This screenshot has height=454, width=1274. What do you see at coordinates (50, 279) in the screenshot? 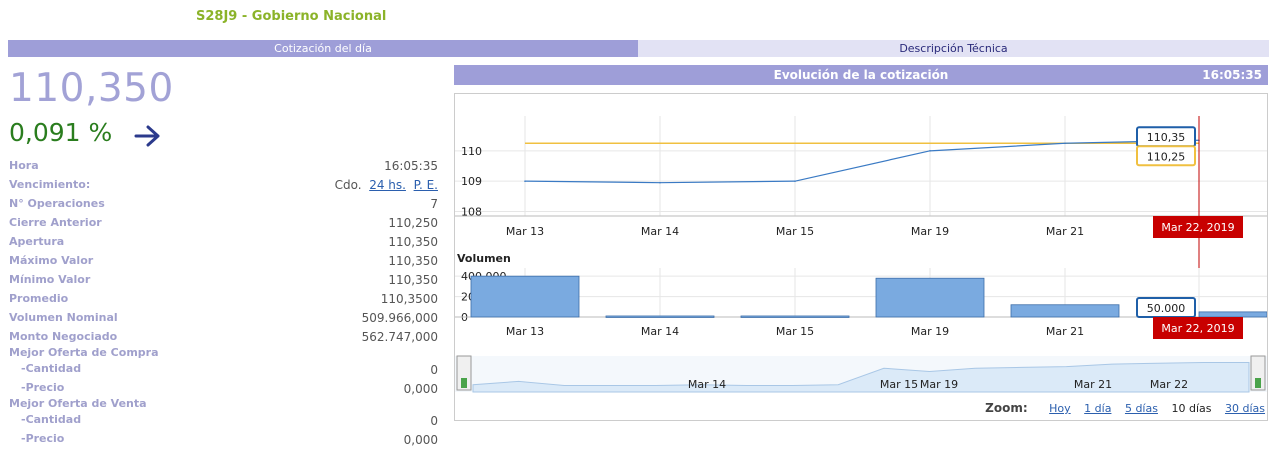
I see `label-minimo: Mínimo Valor` at bounding box center [50, 279].